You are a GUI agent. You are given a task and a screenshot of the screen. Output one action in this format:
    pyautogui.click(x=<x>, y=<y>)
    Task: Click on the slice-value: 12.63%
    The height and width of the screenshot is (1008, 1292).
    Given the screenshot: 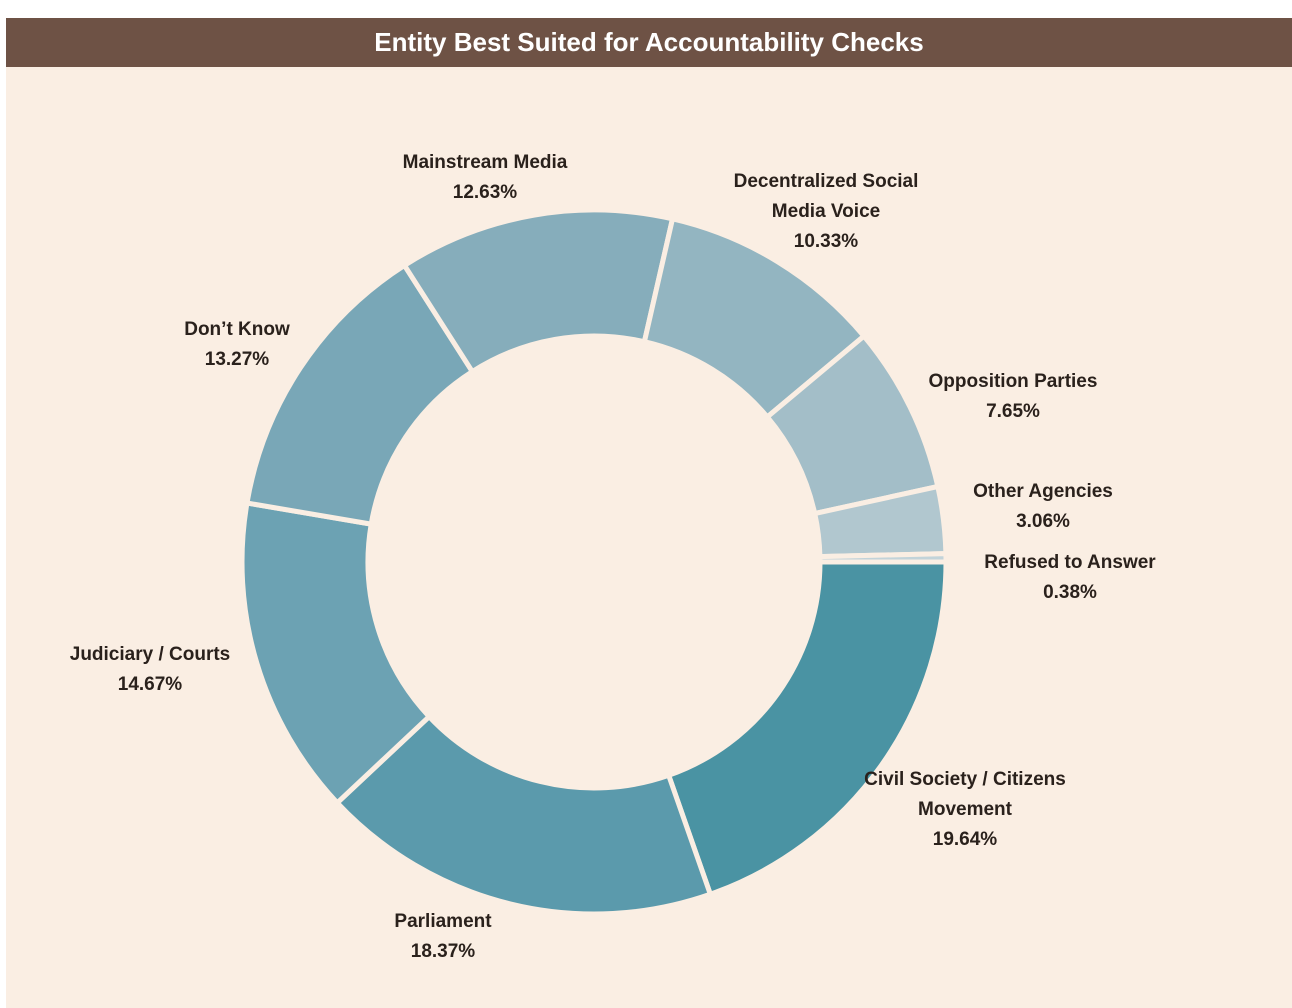 What is the action you would take?
    pyautogui.click(x=485, y=192)
    